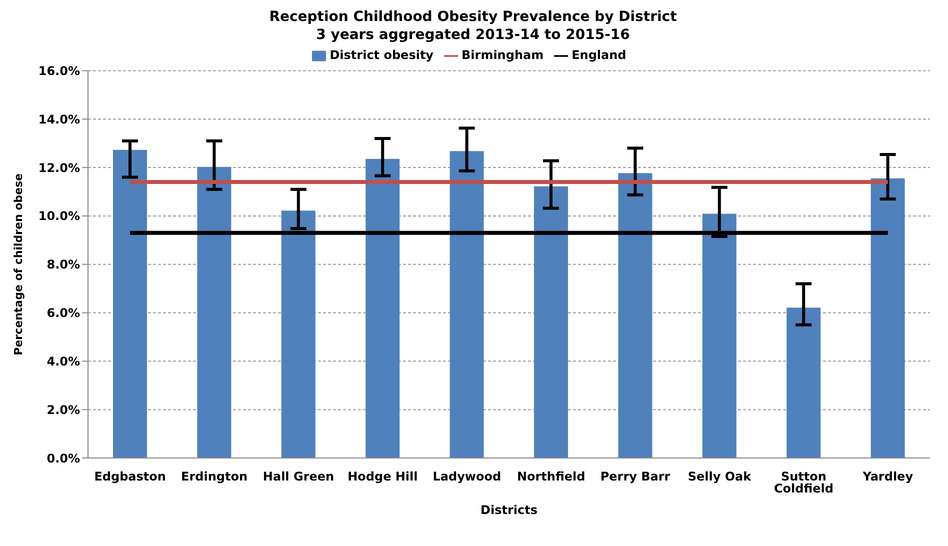 This screenshot has height=546, width=948. Describe the element at coordinates (599, 55) in the screenshot. I see `legend-label: England` at that location.